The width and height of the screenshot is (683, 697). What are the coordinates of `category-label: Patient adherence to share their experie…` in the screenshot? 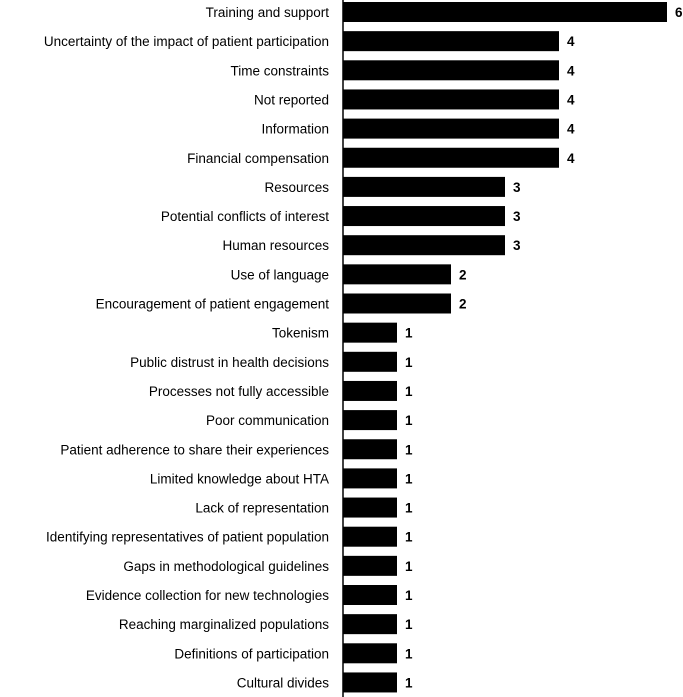 It's located at (194, 449).